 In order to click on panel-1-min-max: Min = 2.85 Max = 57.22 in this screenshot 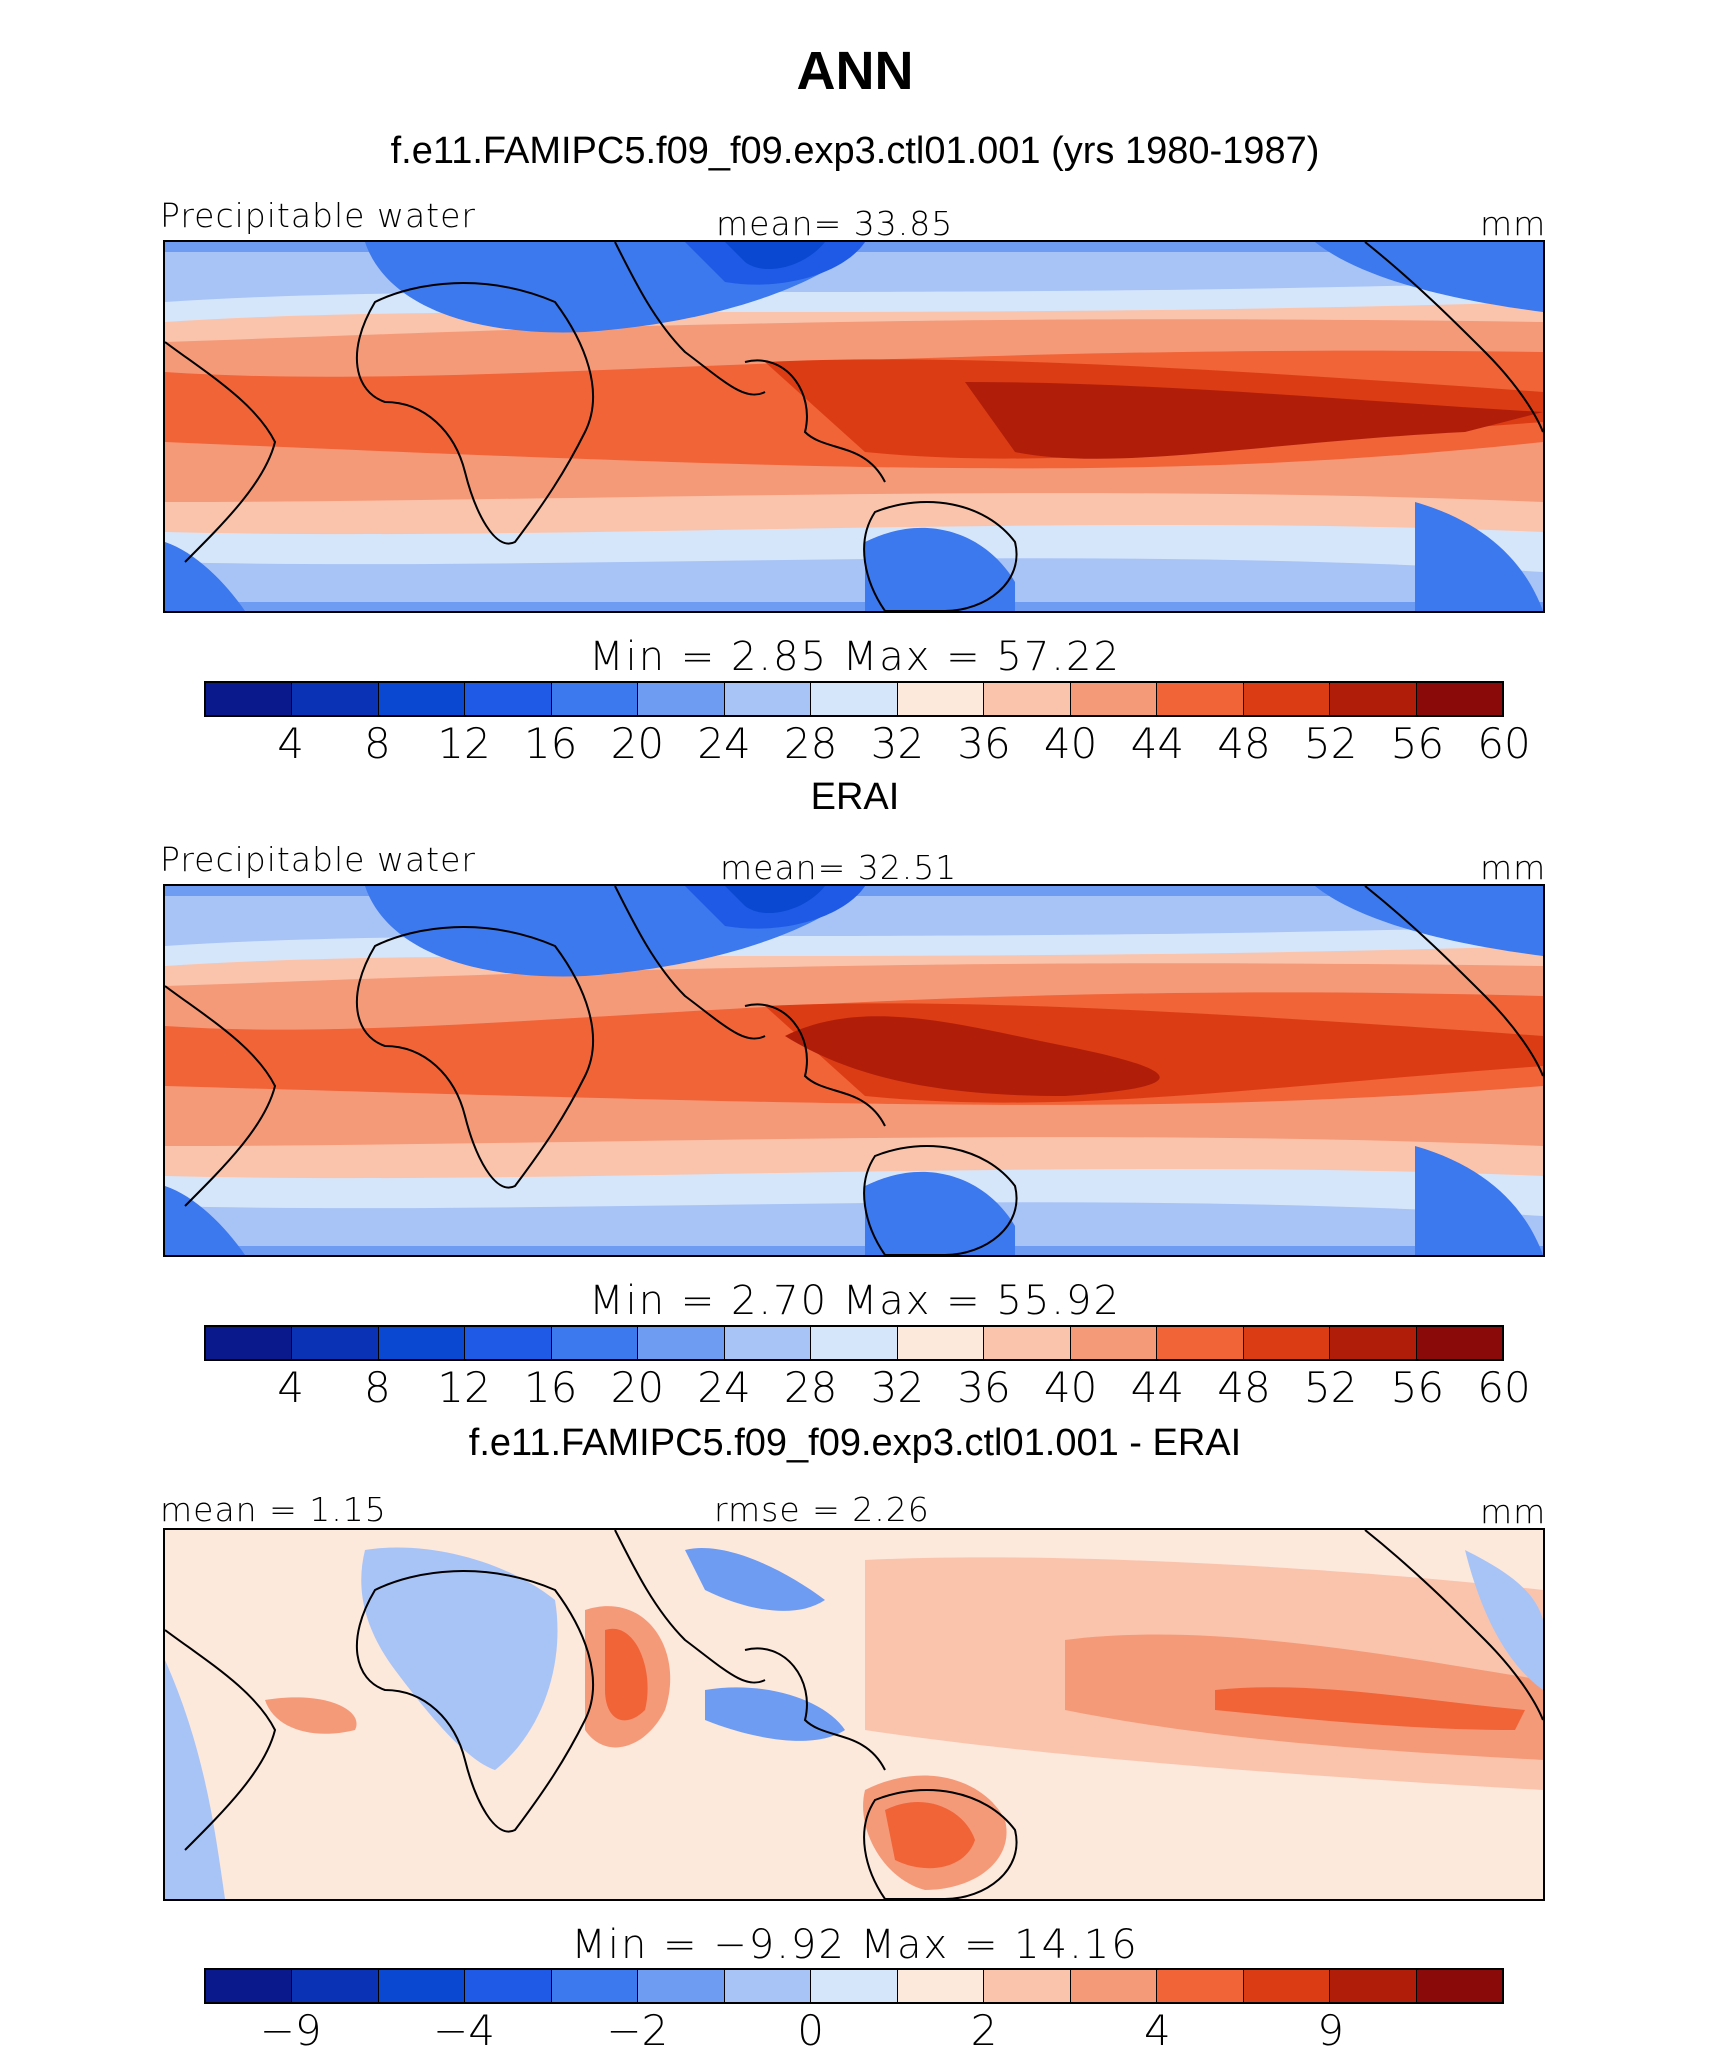, I will do `click(855, 657)`.